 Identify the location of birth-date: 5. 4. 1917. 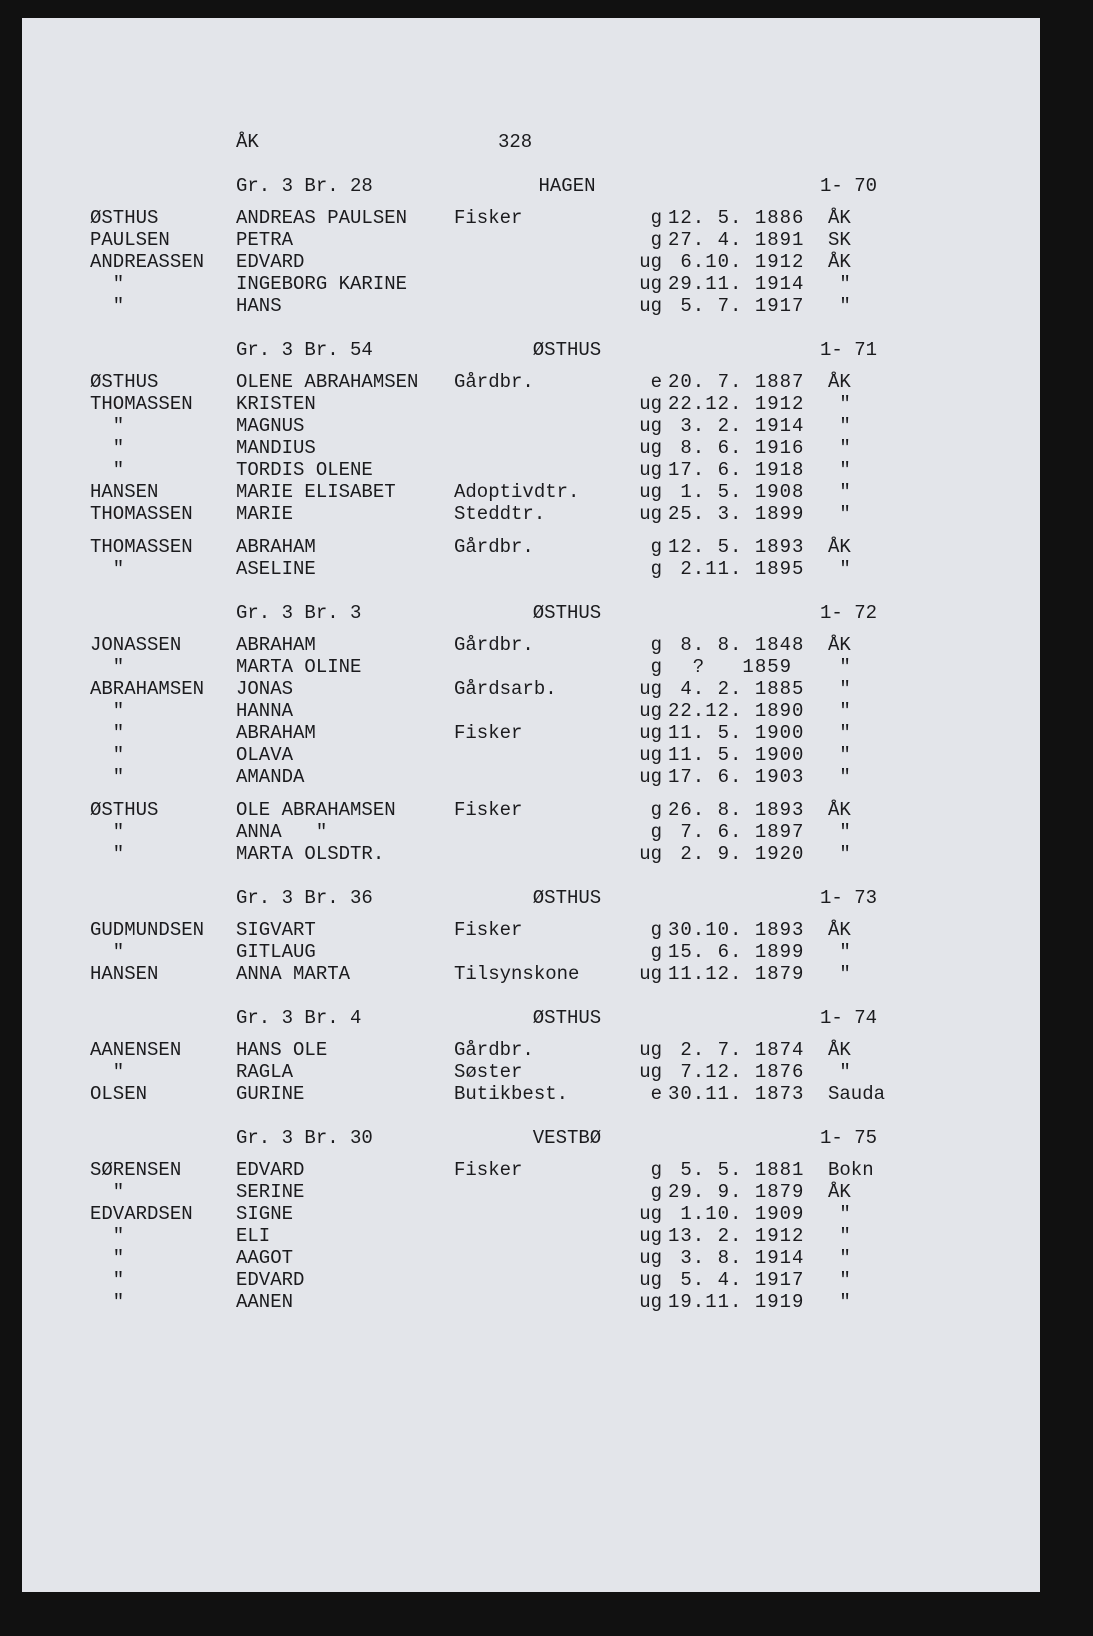
(736, 1280).